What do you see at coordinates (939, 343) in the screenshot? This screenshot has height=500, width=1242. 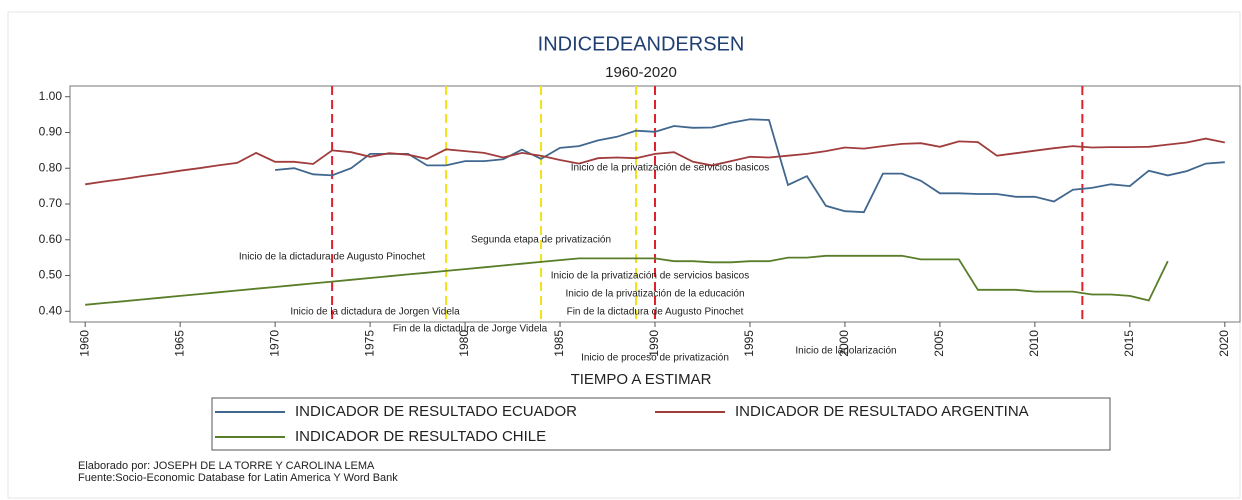 I see `x-tick-label: 2005` at bounding box center [939, 343].